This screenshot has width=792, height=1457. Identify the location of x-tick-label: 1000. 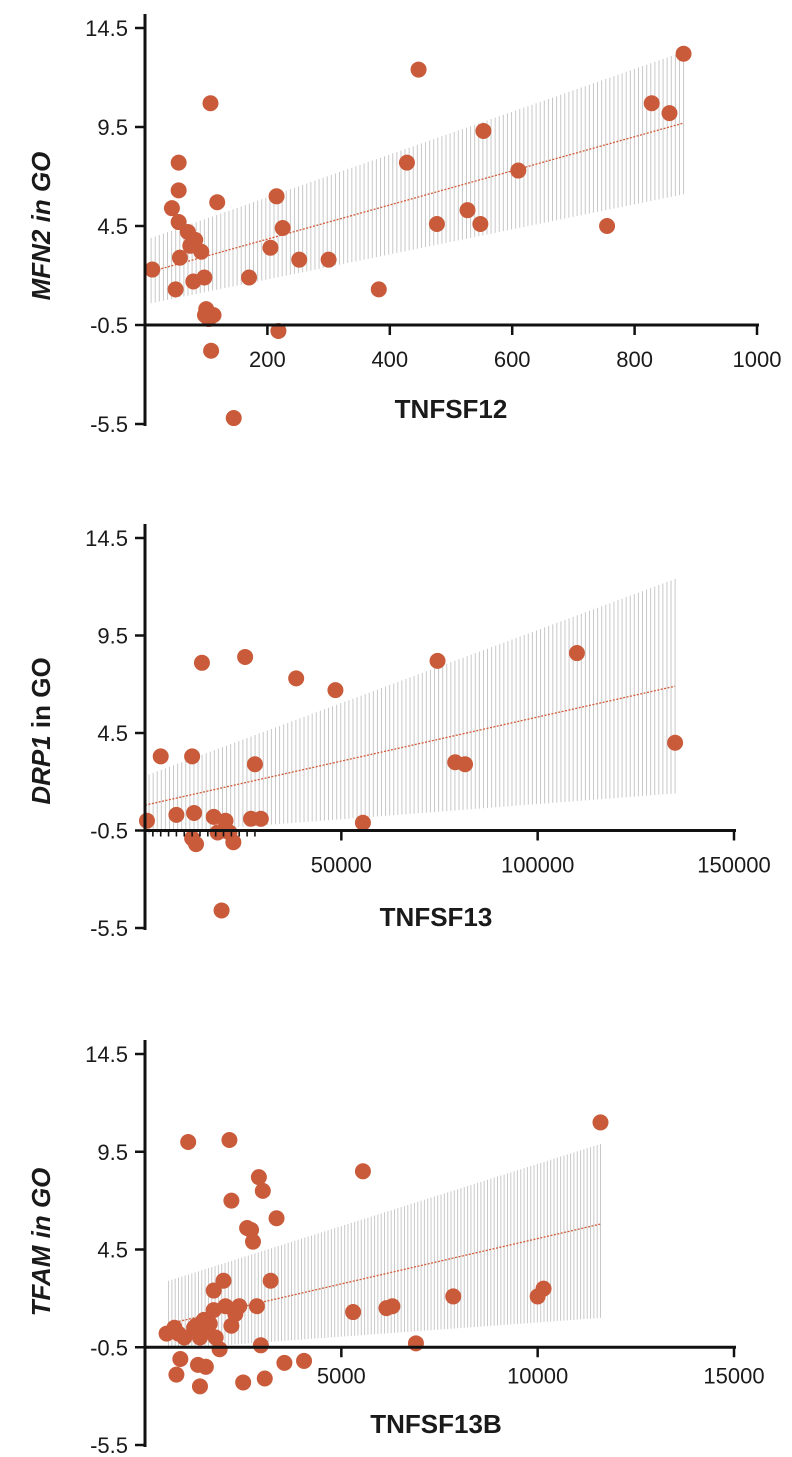
(757, 359).